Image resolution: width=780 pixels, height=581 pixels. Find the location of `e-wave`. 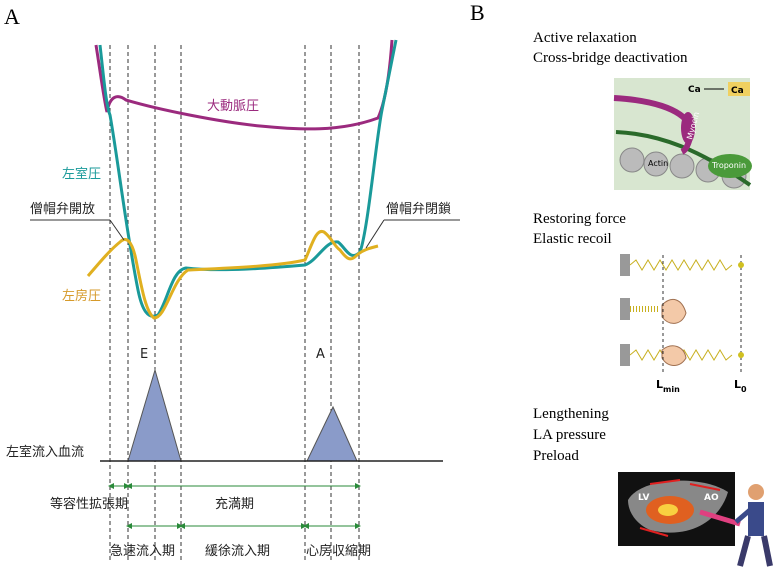

e-wave is located at coordinates (154, 415).